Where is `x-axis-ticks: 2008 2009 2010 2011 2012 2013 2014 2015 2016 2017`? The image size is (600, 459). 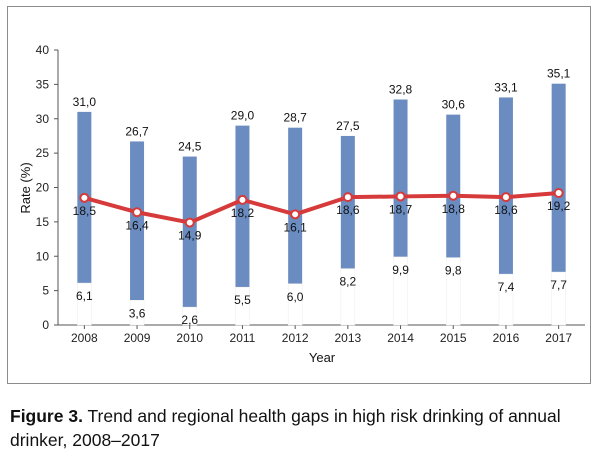
x-axis-ticks: 2008 2009 2010 2011 2012 2013 2014 2015 2016 2017 is located at coordinates (321, 335).